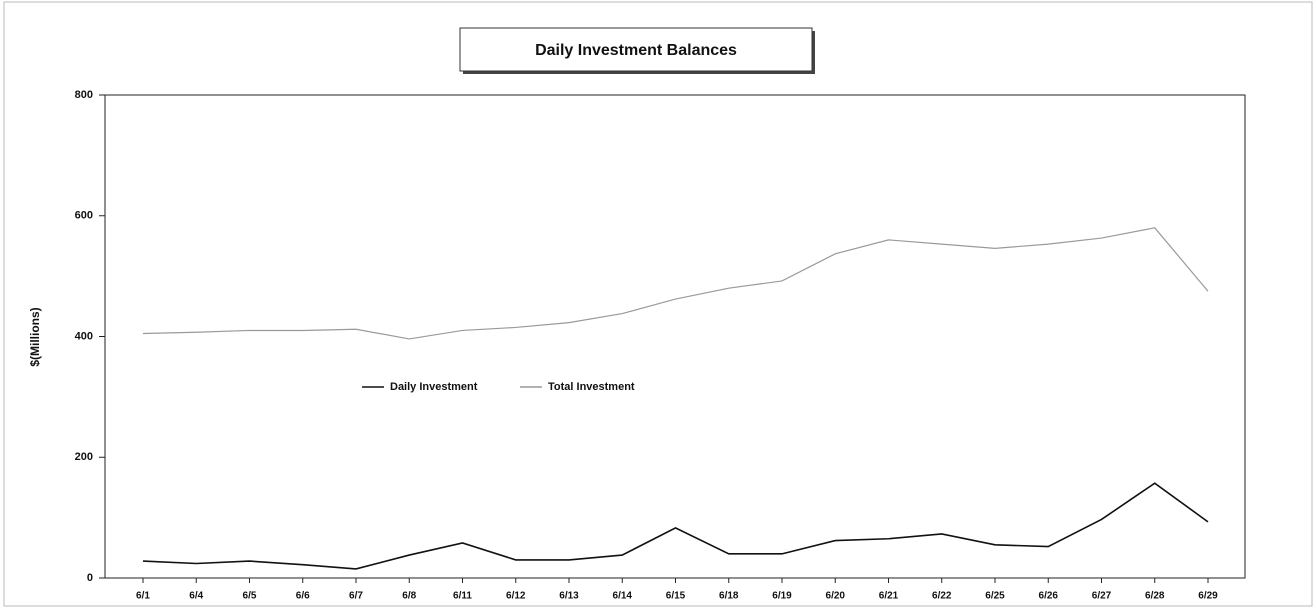 The width and height of the screenshot is (1316, 610). Describe the element at coordinates (84, 457) in the screenshot. I see `y-tick-label: 200` at that location.